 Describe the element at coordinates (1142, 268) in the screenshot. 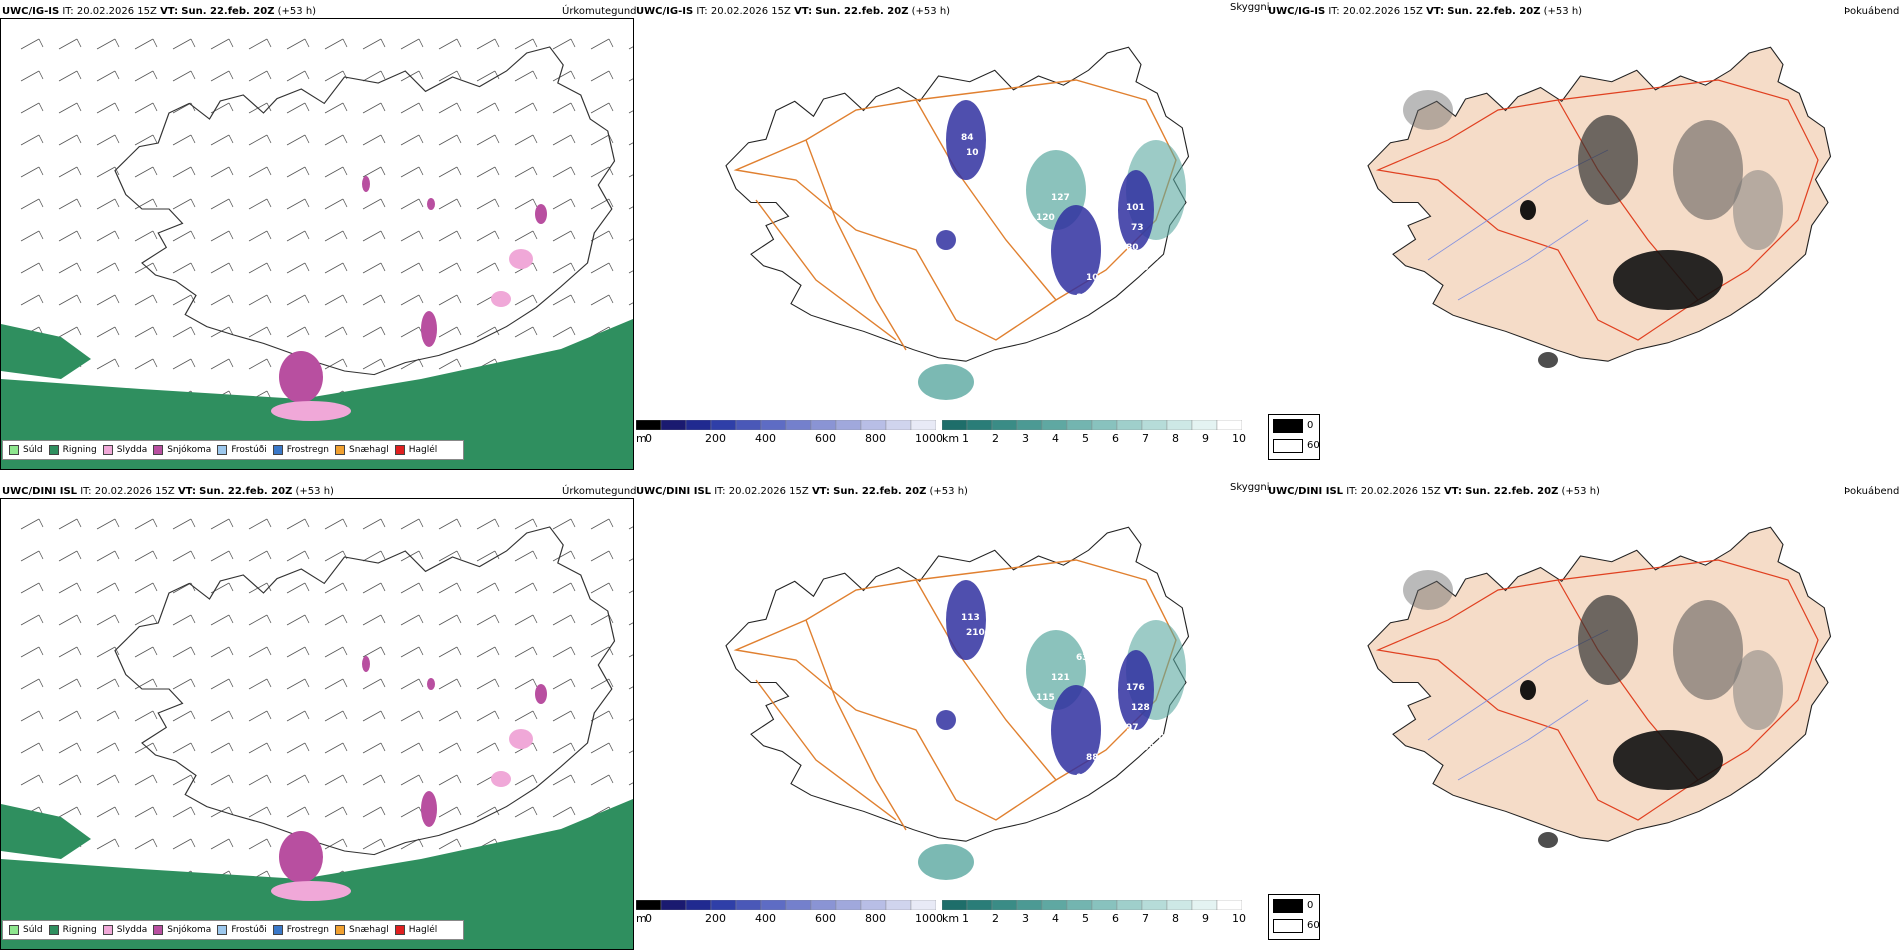

I see `cloud-base-label: 96` at that location.